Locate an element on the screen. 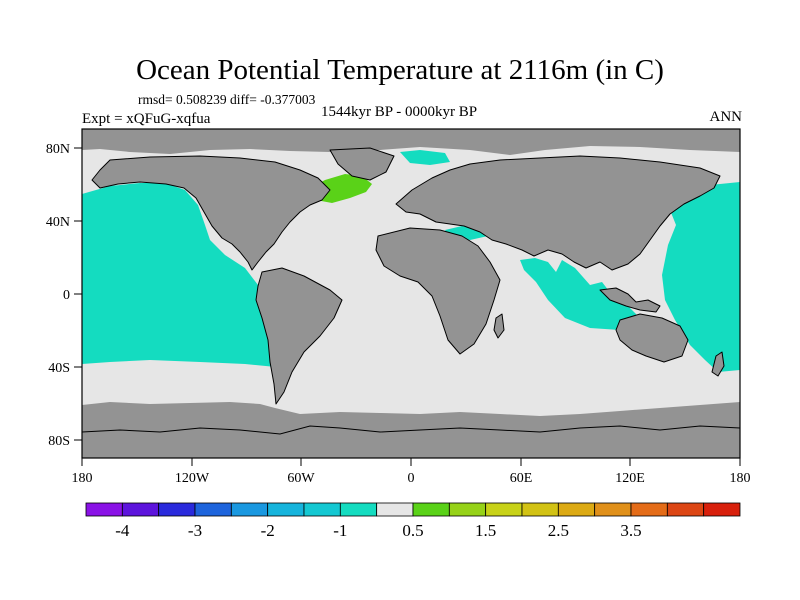 The image size is (800, 600). colorbar-label-5: 1.5 is located at coordinates (485, 530).